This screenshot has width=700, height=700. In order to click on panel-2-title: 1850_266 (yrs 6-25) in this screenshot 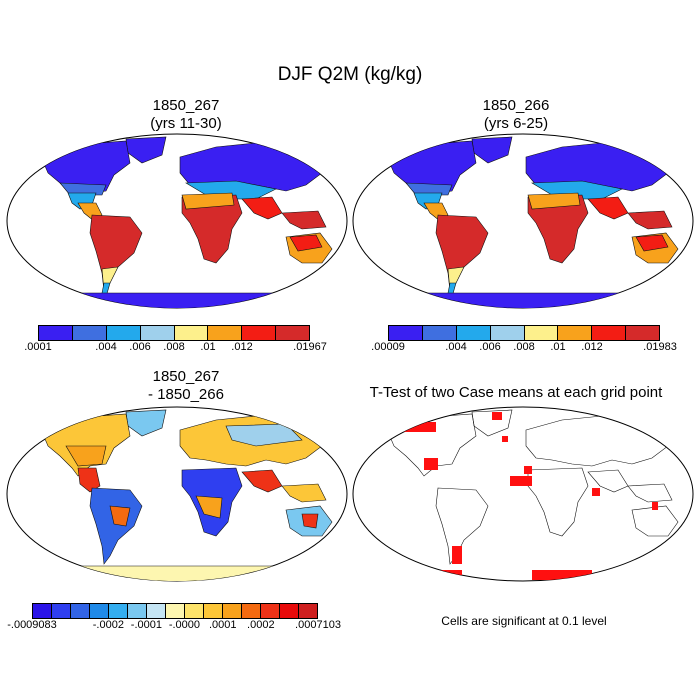, I will do `click(516, 115)`.